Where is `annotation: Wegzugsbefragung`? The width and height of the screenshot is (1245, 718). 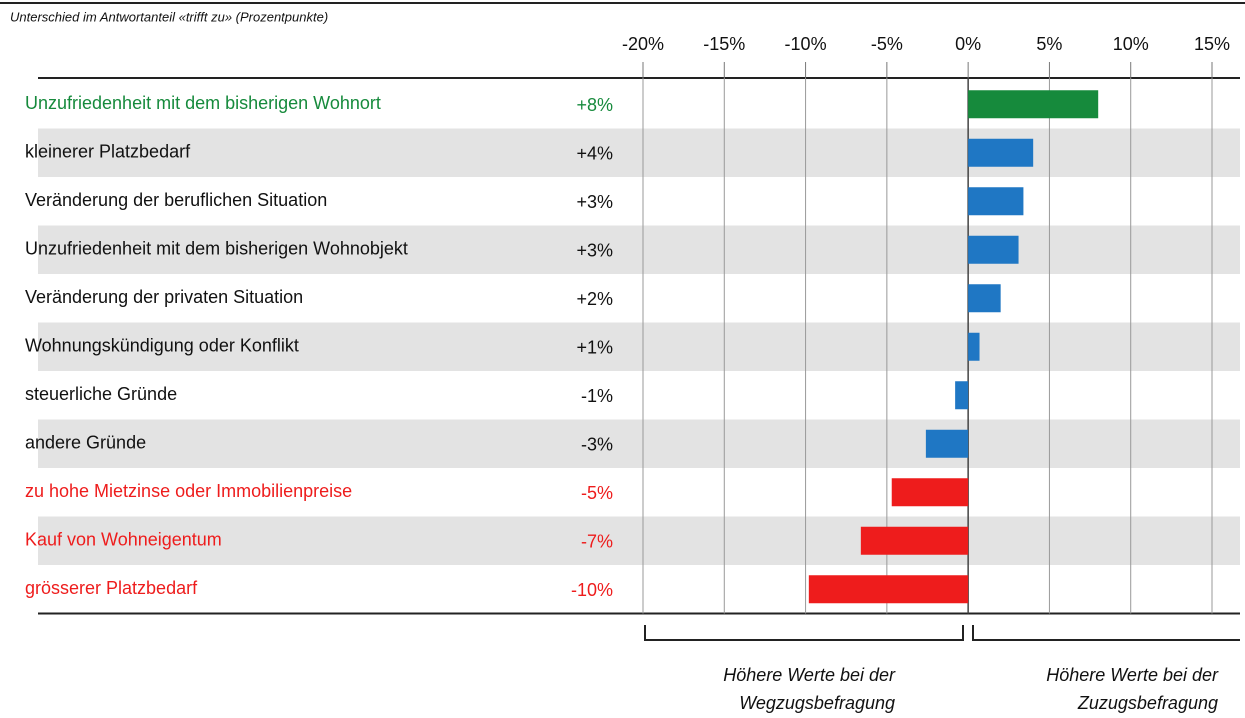
annotation: Wegzugsbefragung is located at coordinates (817, 703).